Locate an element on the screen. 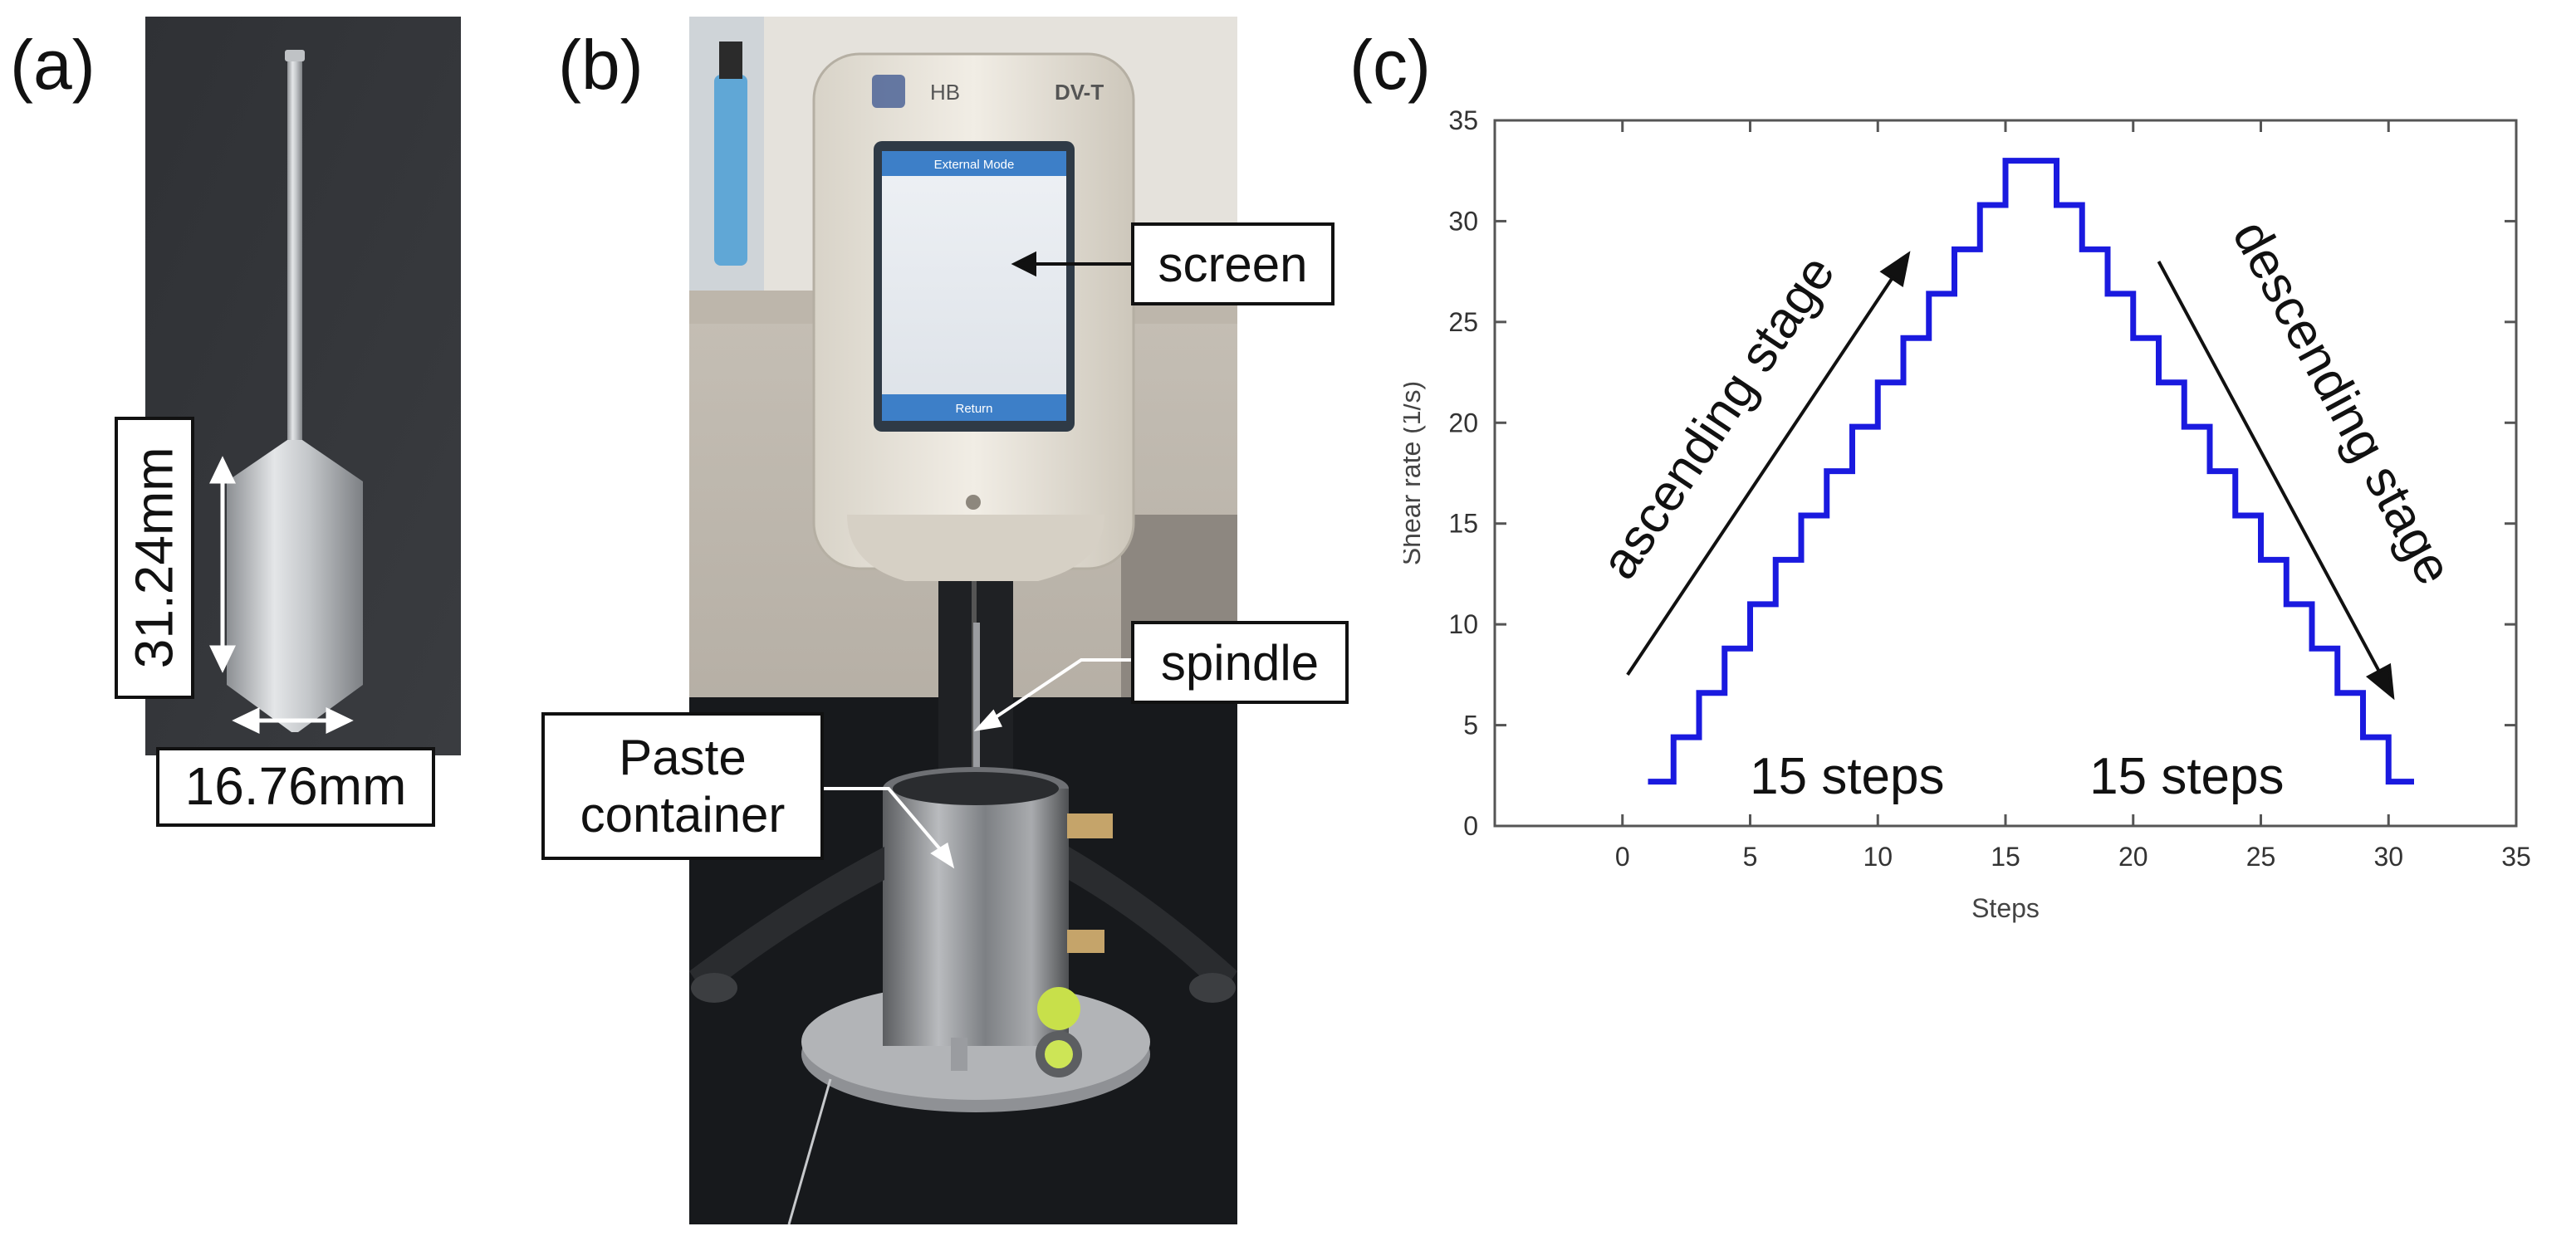 Image resolution: width=2576 pixels, height=1241 pixels. spindle-callout-text: spindle is located at coordinates (1240, 662).